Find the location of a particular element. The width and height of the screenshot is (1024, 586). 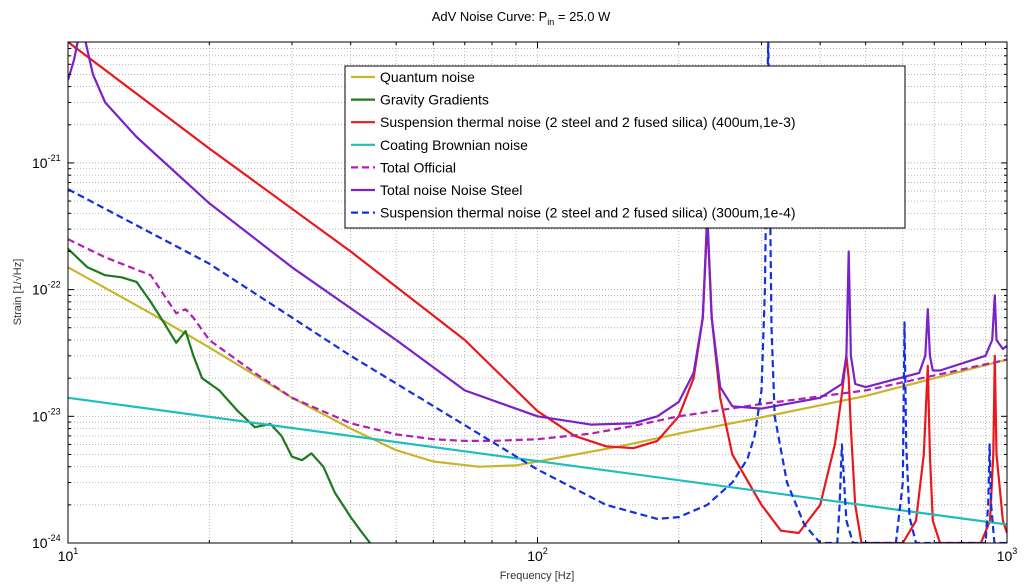

y-tick-label: 10-24 is located at coordinates (46, 542).